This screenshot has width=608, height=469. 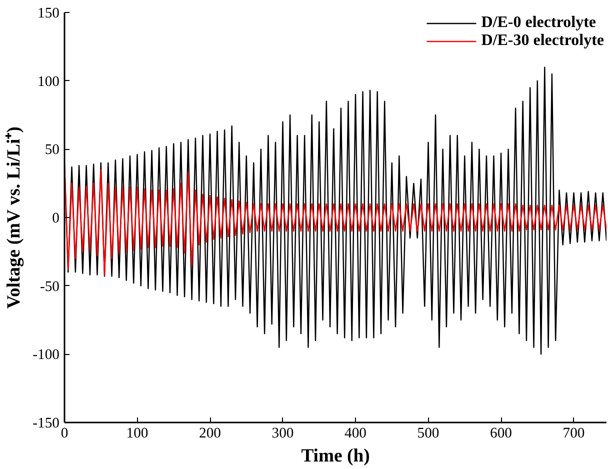 What do you see at coordinates (46, 355) in the screenshot?
I see `y-tick-label: -100` at bounding box center [46, 355].